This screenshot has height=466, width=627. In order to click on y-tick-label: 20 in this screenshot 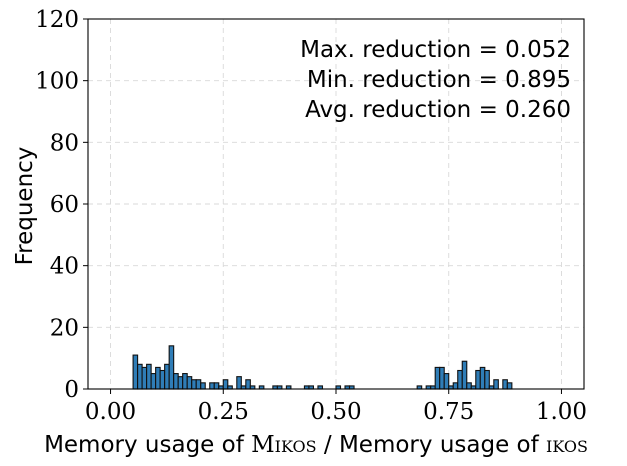, I will do `click(64, 328)`.